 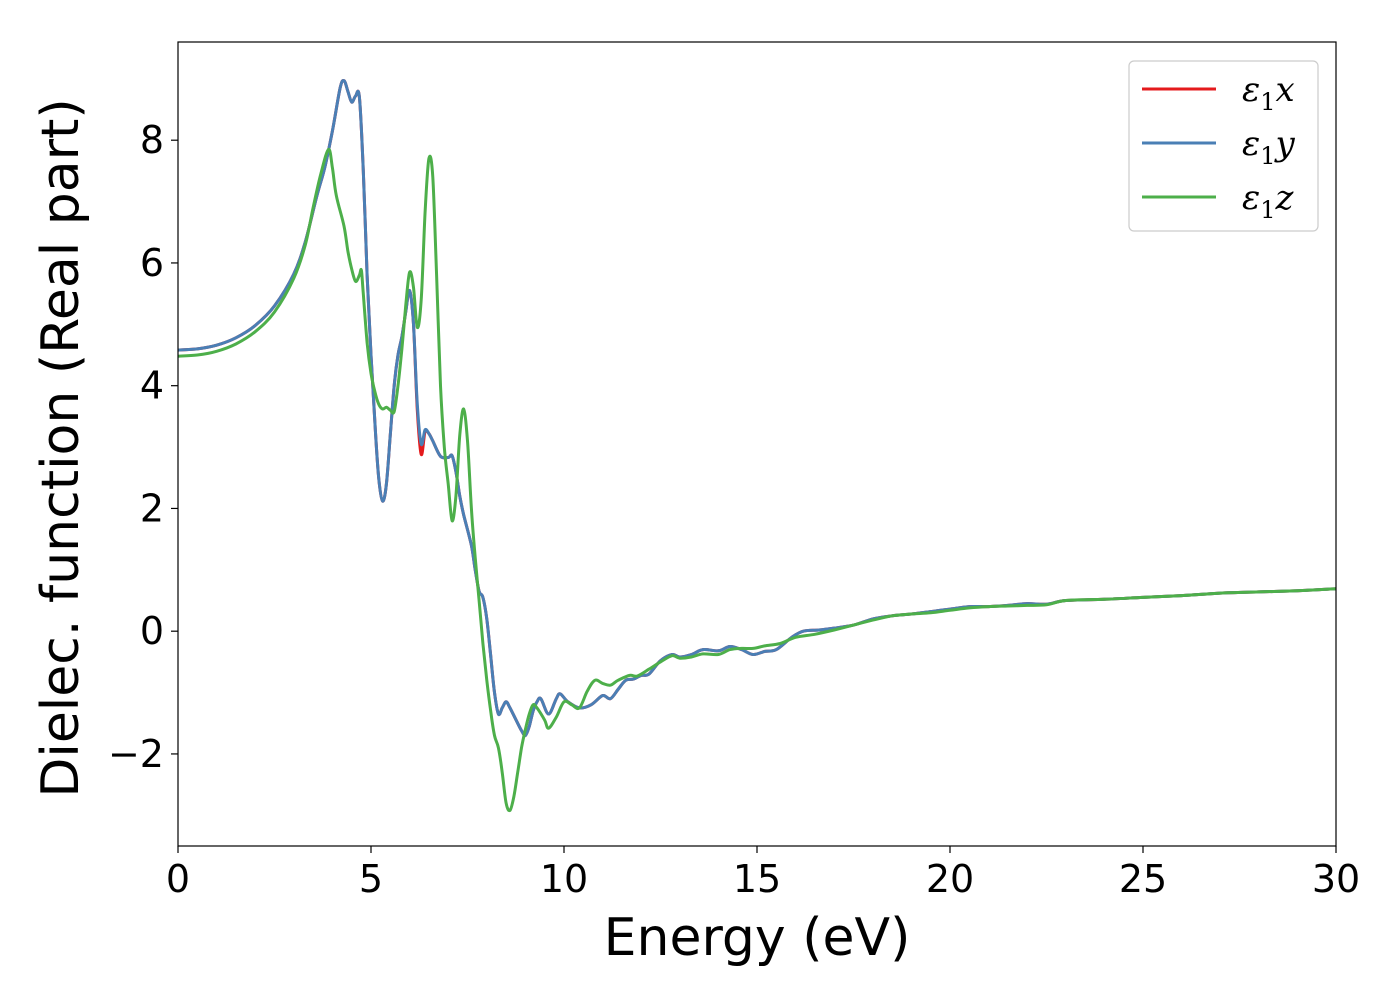 What do you see at coordinates (1223, 146) in the screenshot?
I see `legend-box` at bounding box center [1223, 146].